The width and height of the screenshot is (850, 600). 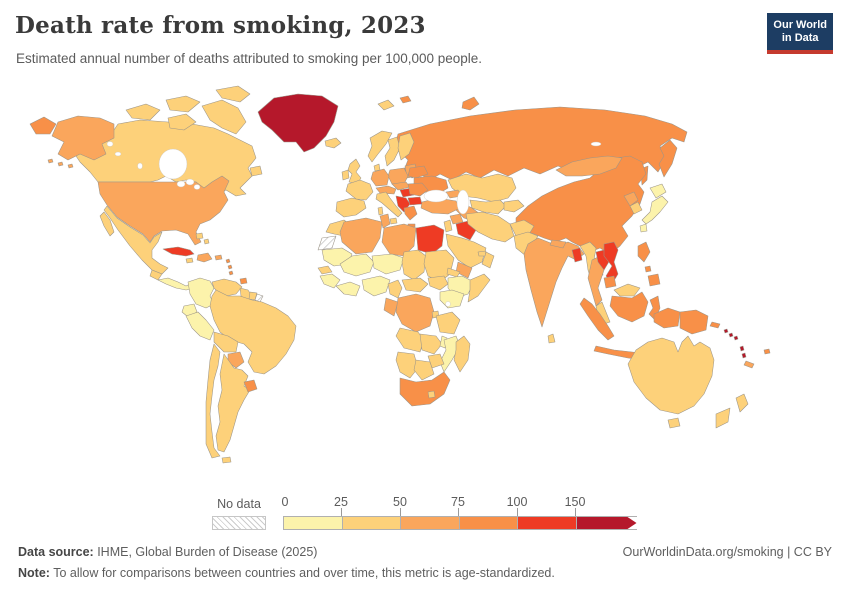 What do you see at coordinates (213, 401) in the screenshot?
I see `country-chile` at bounding box center [213, 401].